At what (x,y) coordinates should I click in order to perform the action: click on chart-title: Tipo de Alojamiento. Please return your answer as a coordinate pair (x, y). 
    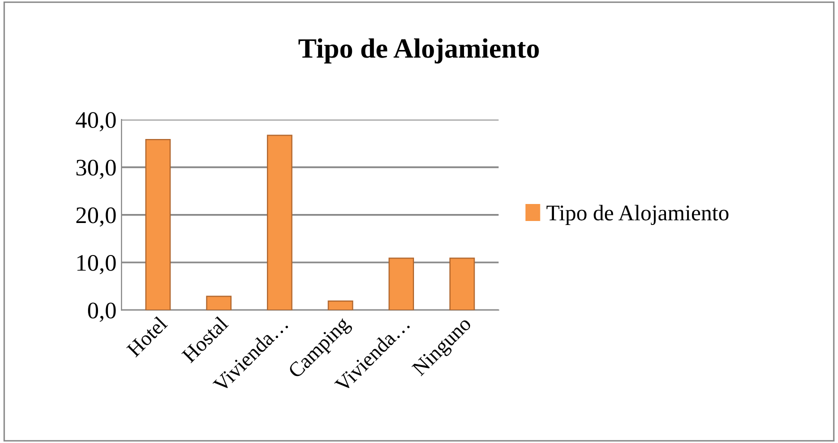
    Looking at the image, I should click on (418, 51).